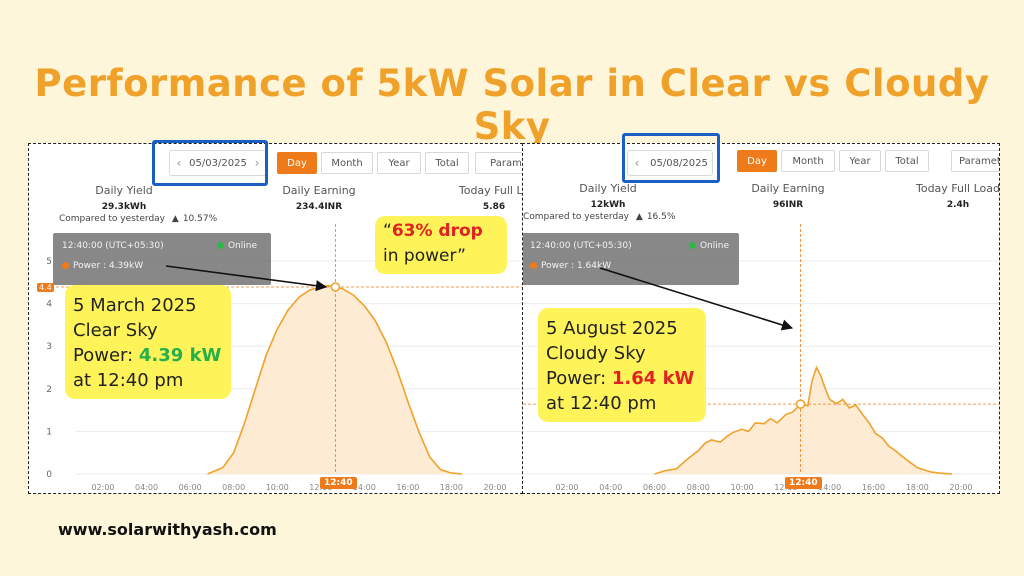 The height and width of the screenshot is (576, 1024). I want to click on y-tick-label: 3, so click(49, 347).